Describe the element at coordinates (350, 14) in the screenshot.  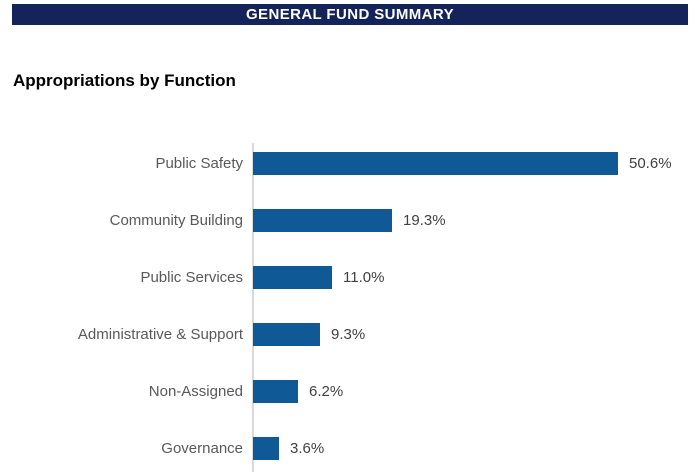
I see `page-header-banner: GENERAL FUND SUMMARY` at that location.